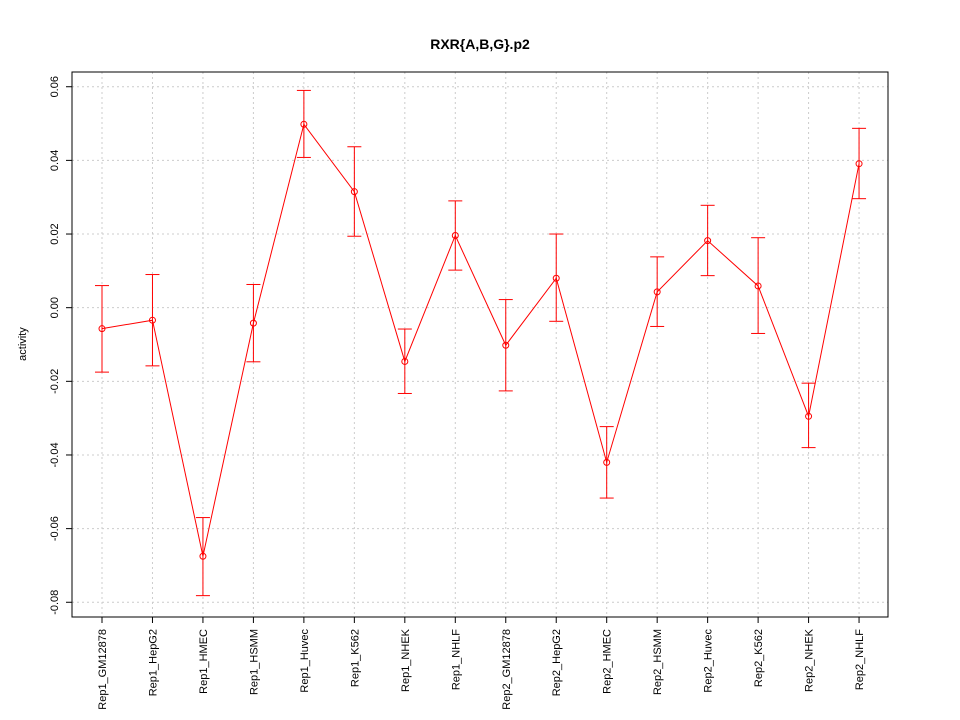 The height and width of the screenshot is (720, 960). Describe the element at coordinates (456, 659) in the screenshot. I see `x-tick-label: Rep1_NHLF` at that location.